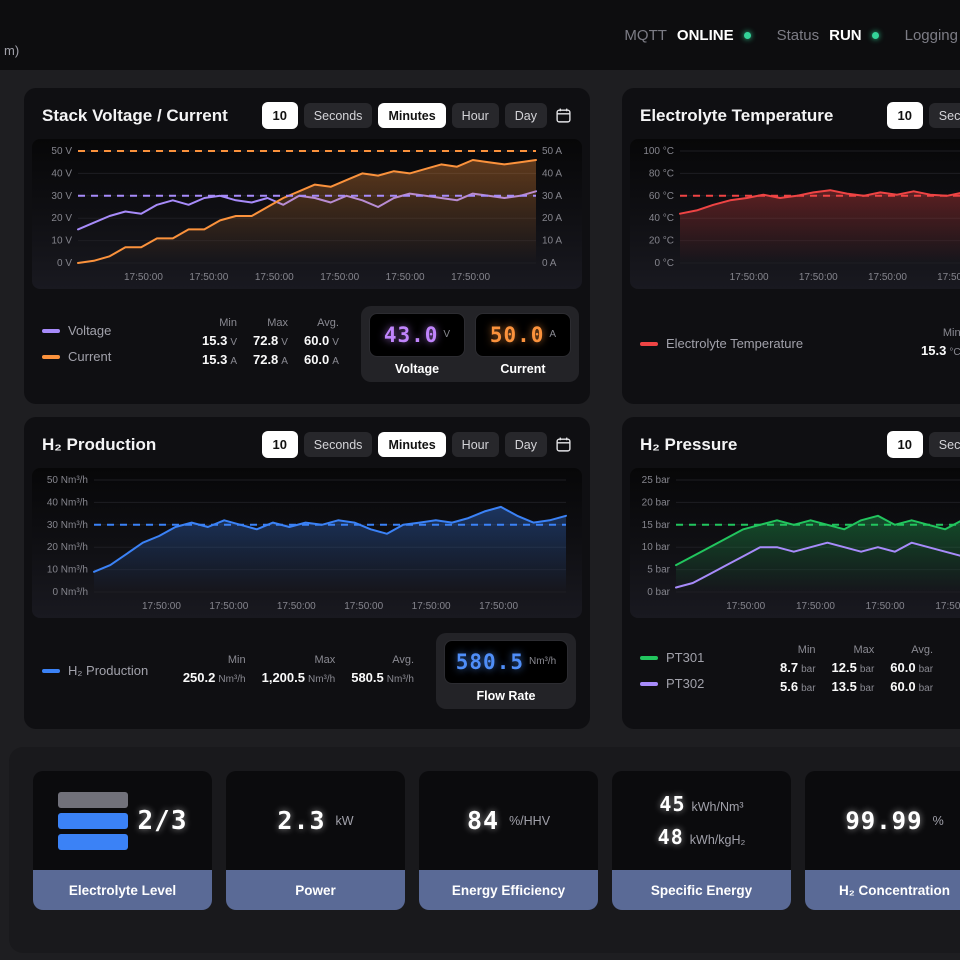 The image size is (960, 960). I want to click on status-group: MQTT ONLINE Status RUN Logging, so click(791, 35).